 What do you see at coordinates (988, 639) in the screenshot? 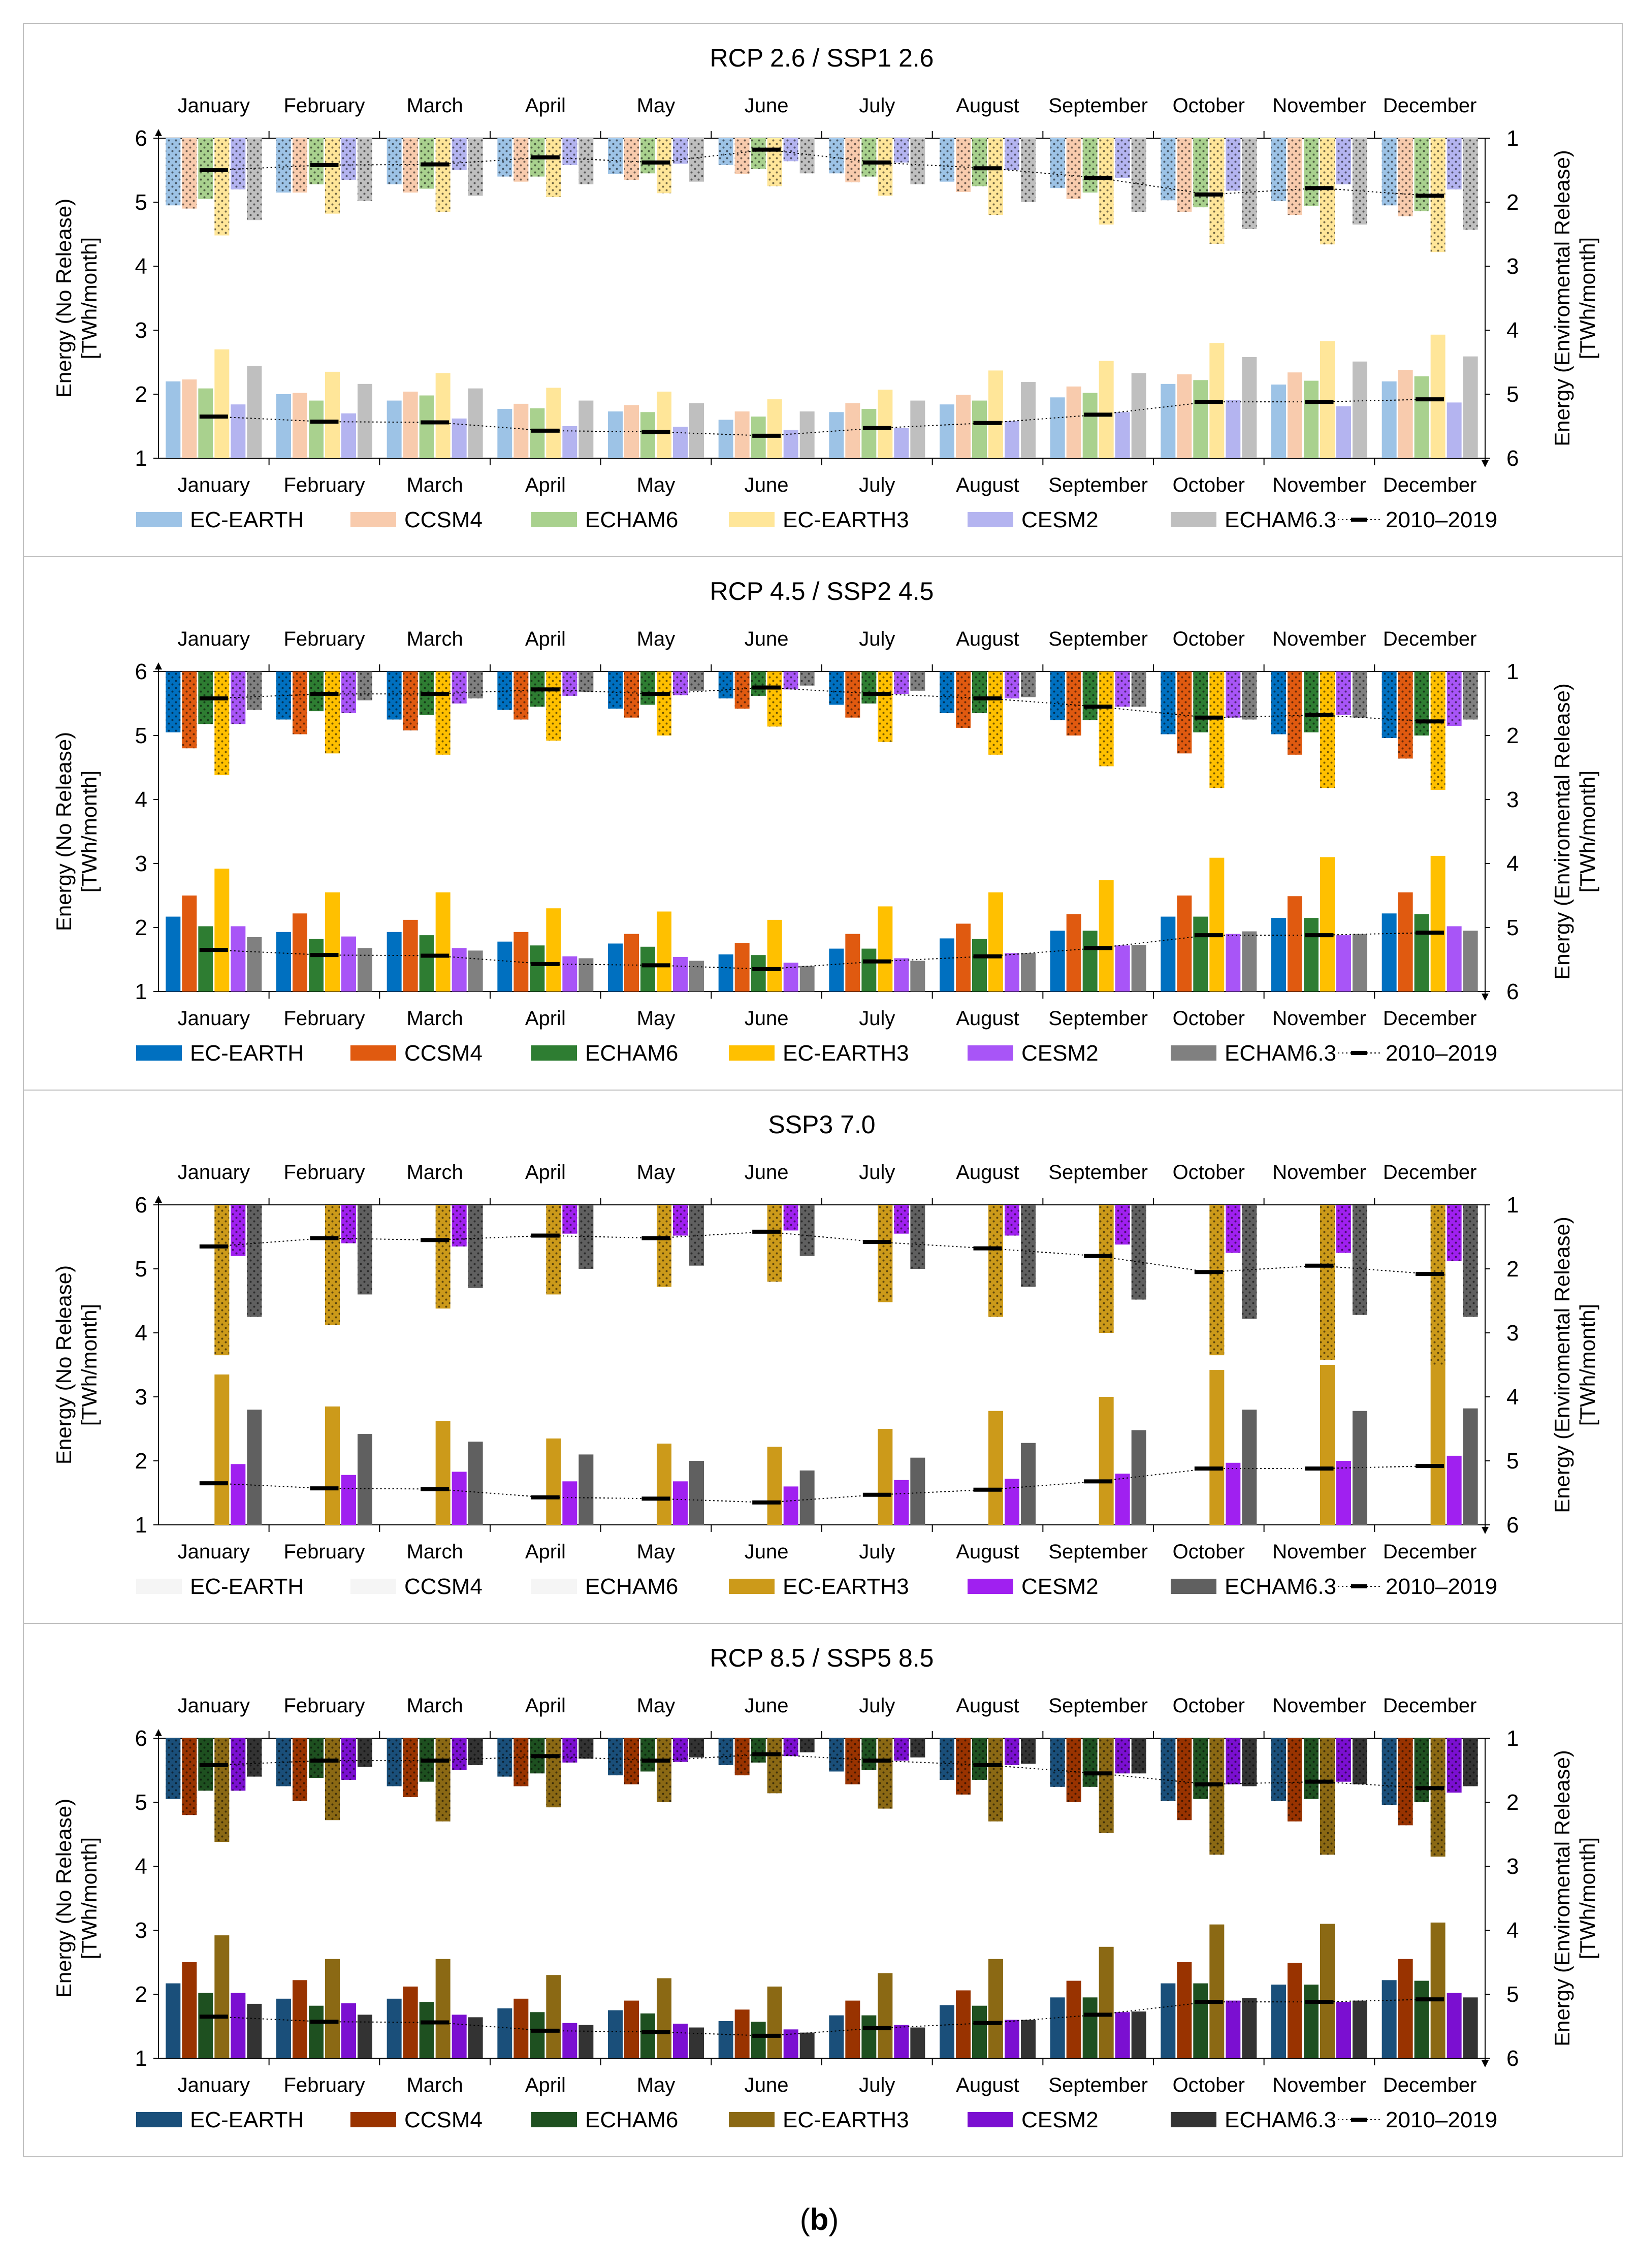
I see `month-label-top: August` at bounding box center [988, 639].